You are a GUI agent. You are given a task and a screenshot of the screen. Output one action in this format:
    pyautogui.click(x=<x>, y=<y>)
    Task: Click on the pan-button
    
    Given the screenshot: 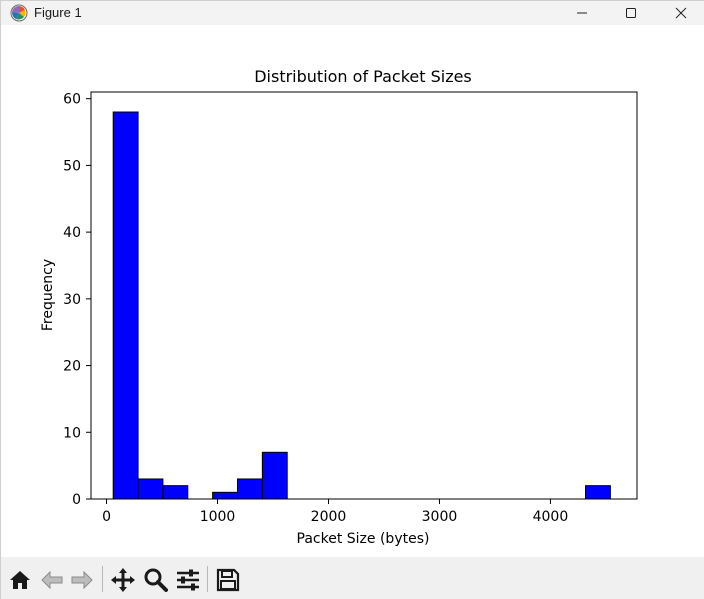 What is the action you would take?
    pyautogui.click(x=123, y=580)
    